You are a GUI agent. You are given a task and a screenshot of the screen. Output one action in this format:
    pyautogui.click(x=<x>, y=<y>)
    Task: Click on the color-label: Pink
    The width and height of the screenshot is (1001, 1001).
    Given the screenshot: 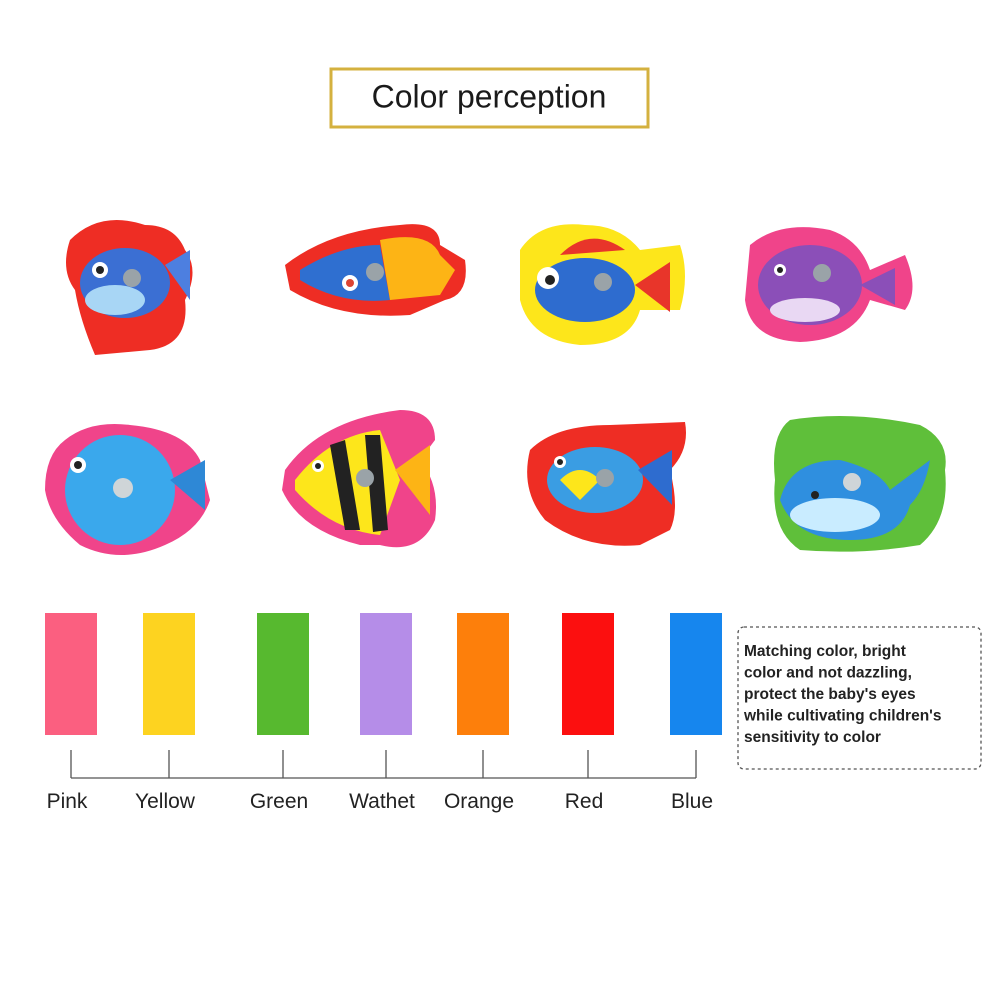 What is the action you would take?
    pyautogui.click(x=67, y=801)
    